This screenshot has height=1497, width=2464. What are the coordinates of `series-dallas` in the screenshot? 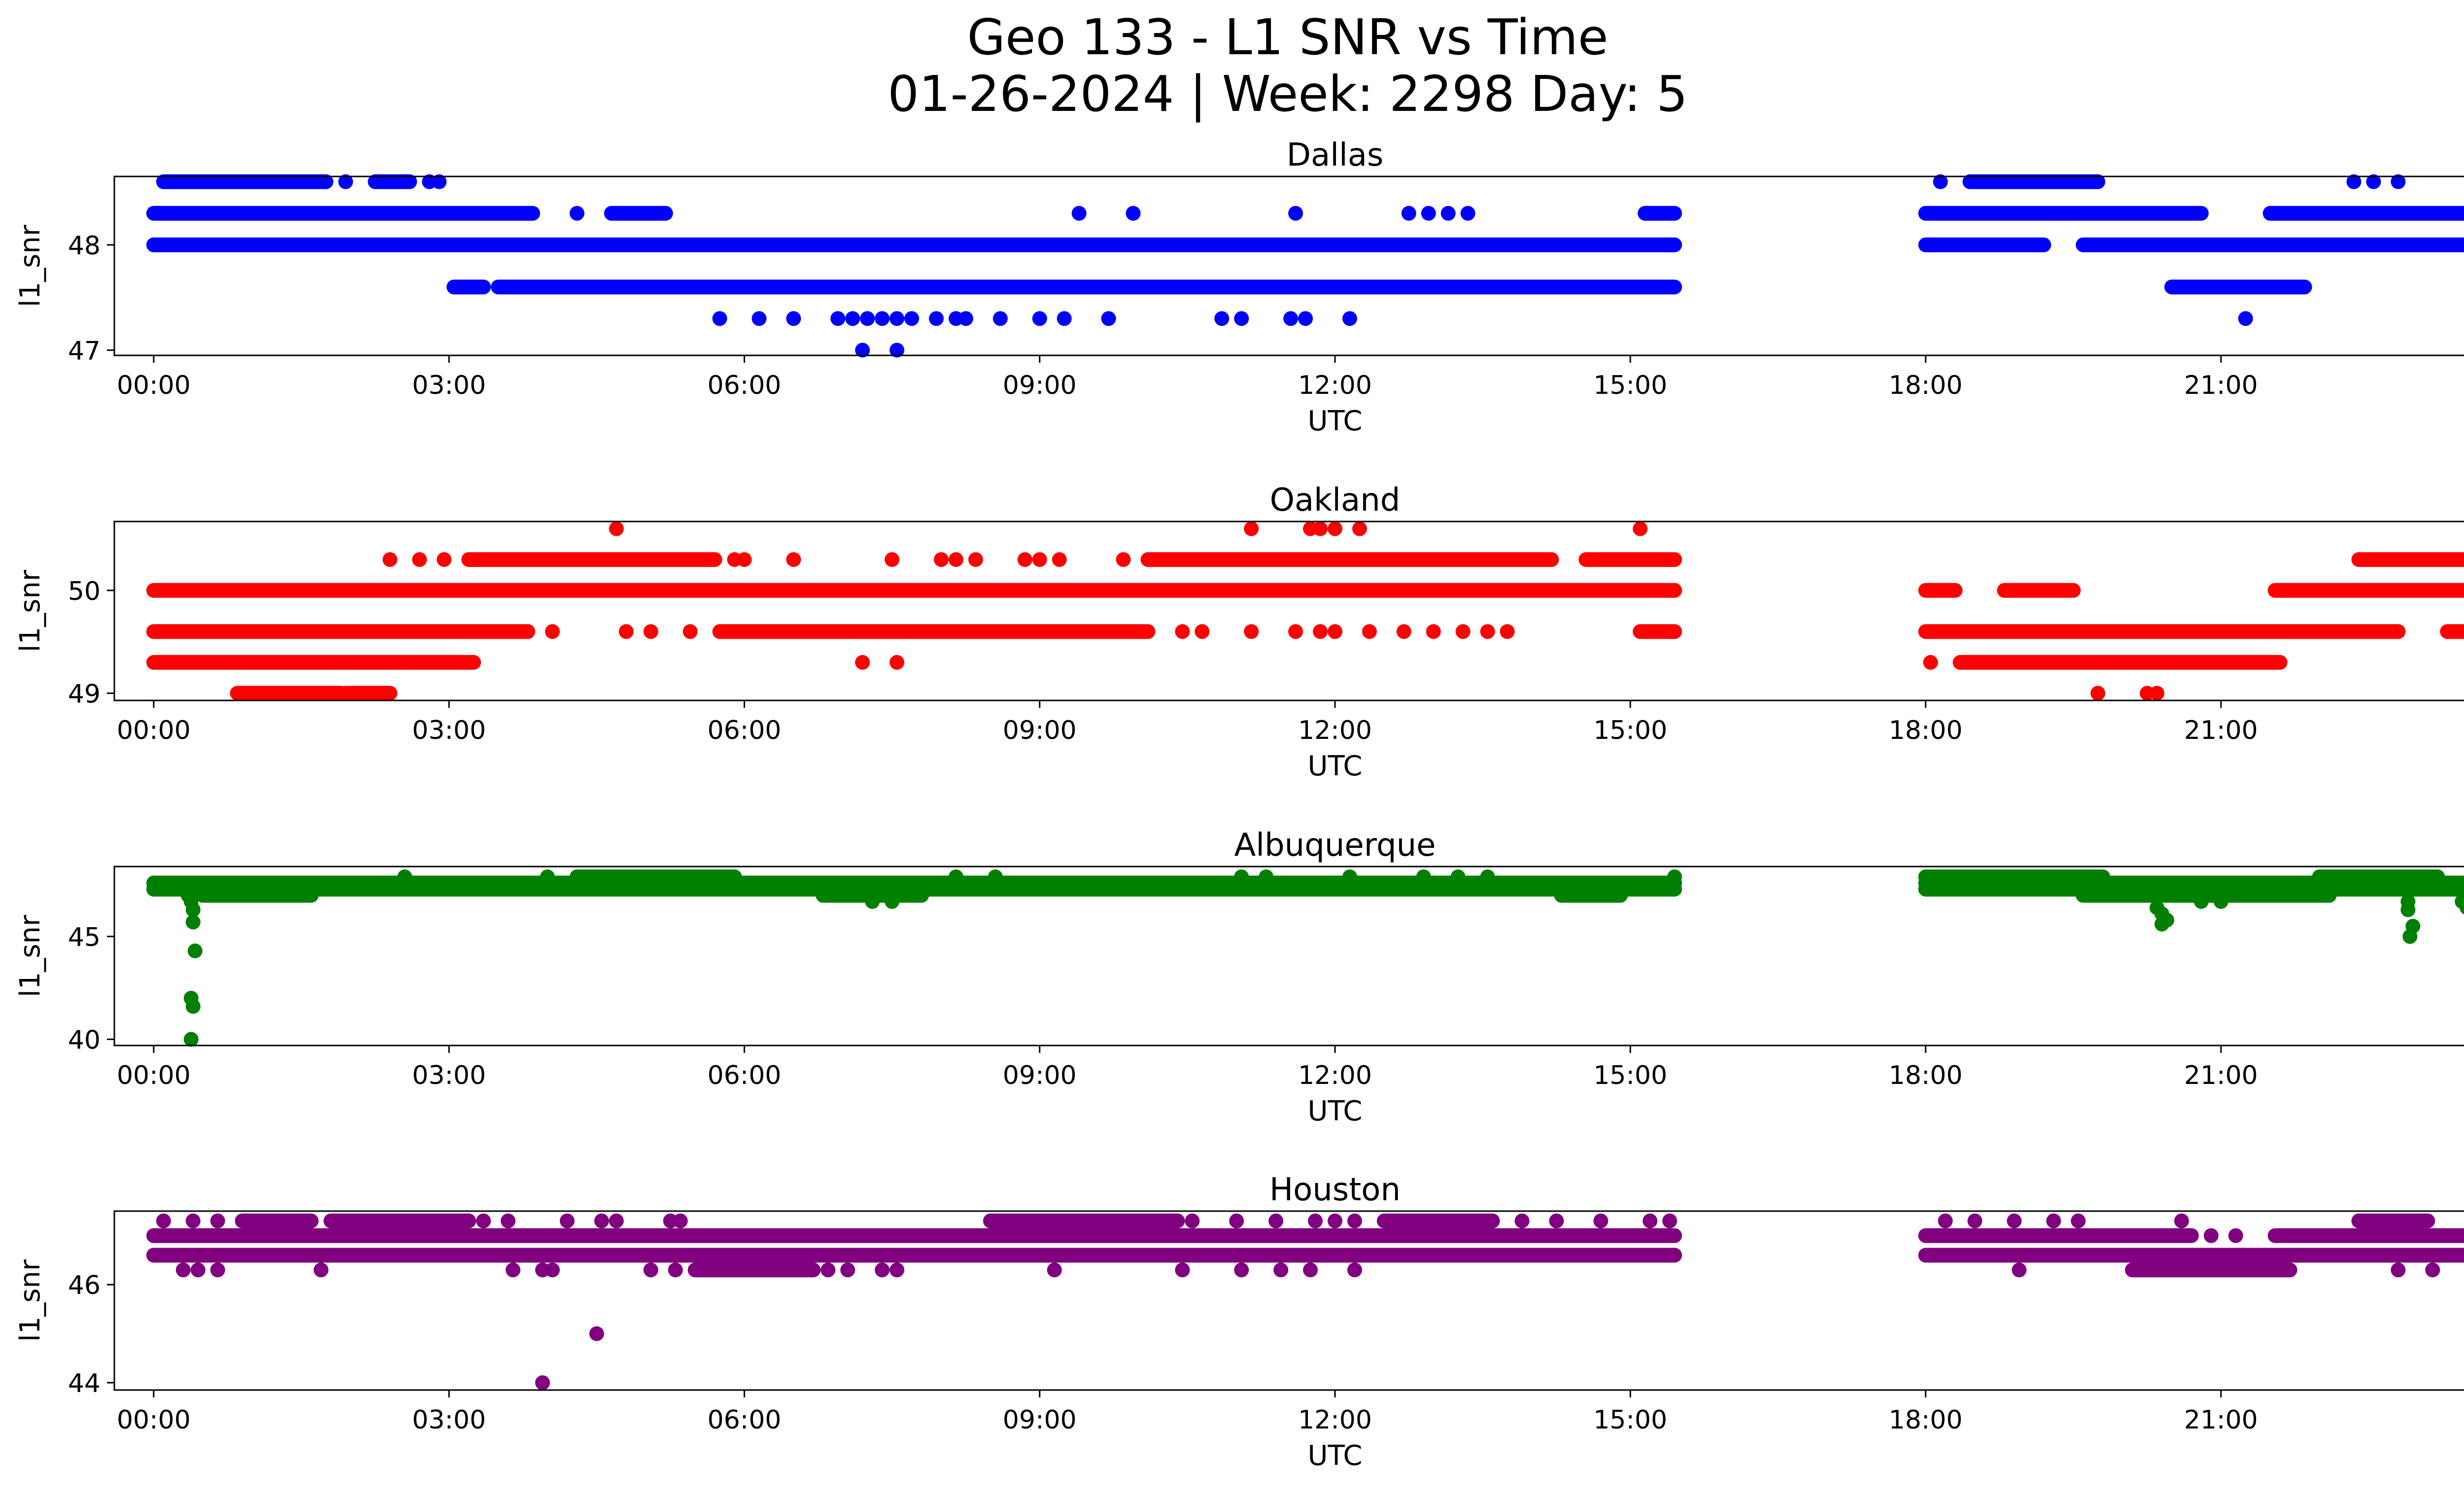 It's located at (1305, 266).